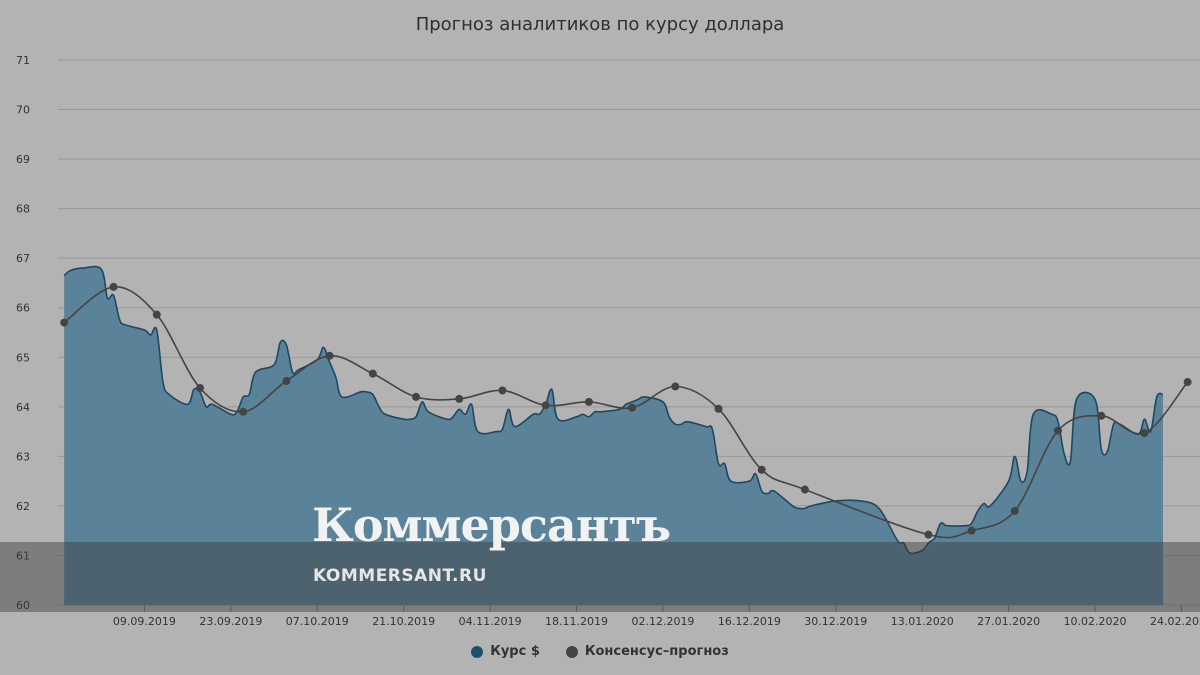 This screenshot has width=1200, height=675. Describe the element at coordinates (144, 621) in the screenshot. I see `x-tick-label: 09.09.2019` at that location.